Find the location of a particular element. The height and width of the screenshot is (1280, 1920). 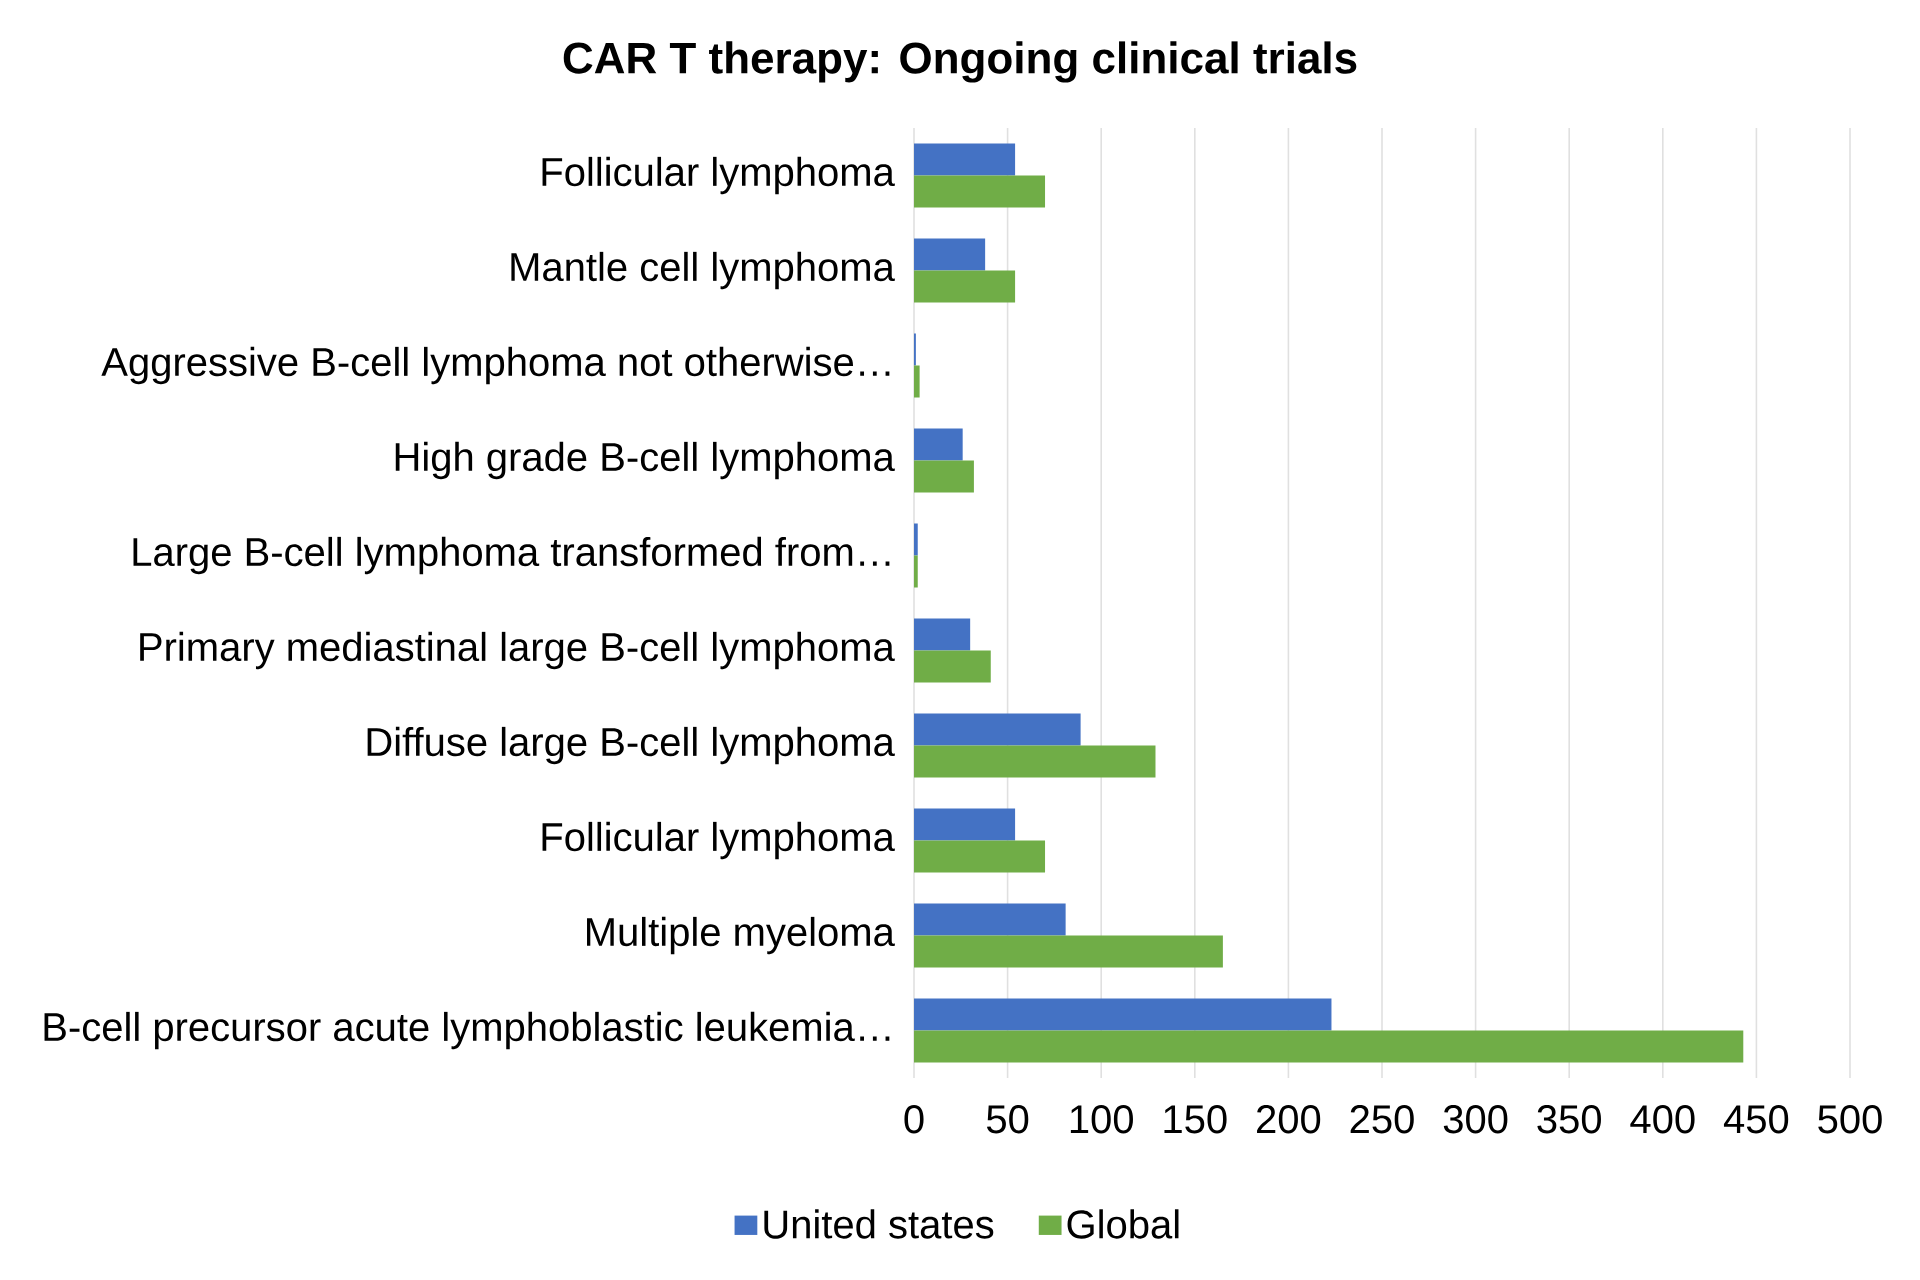

y-tick-label: High grade B-cell lymphoma is located at coordinates (645, 460).